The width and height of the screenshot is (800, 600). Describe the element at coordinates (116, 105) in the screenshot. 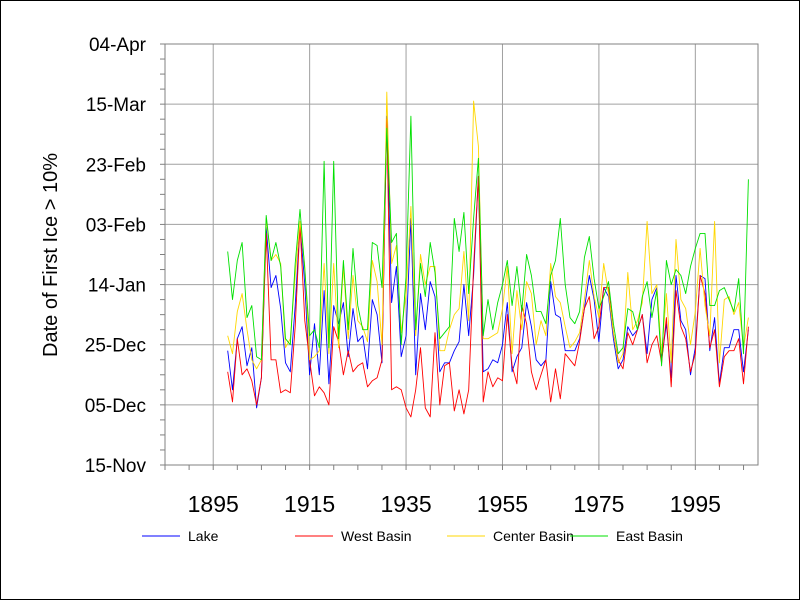

I see `y-tick-label: 15-Mar` at that location.